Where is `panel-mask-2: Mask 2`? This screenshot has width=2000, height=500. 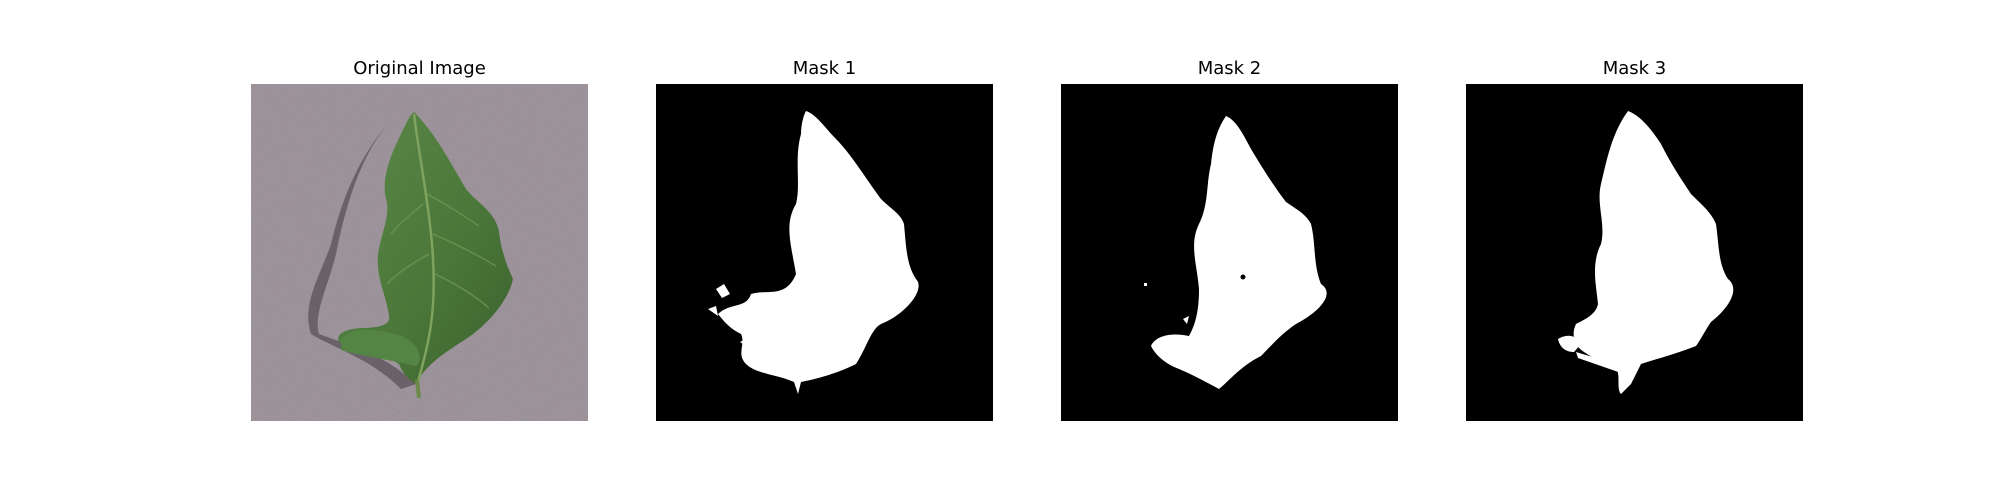 panel-mask-2: Mask 2 is located at coordinates (1229, 238).